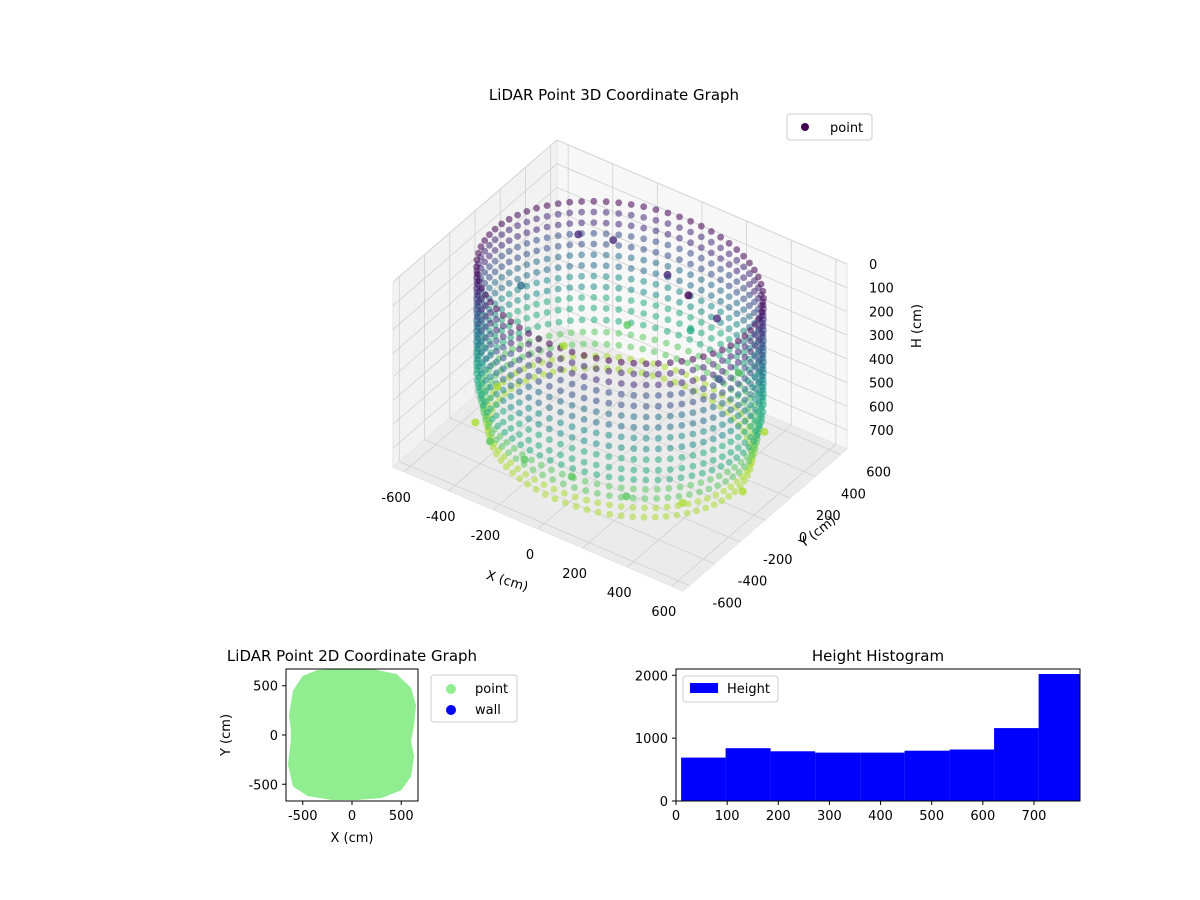 Image resolution: width=1200 pixels, height=900 pixels. I want to click on x-tick-label-3d: -600, so click(396, 498).